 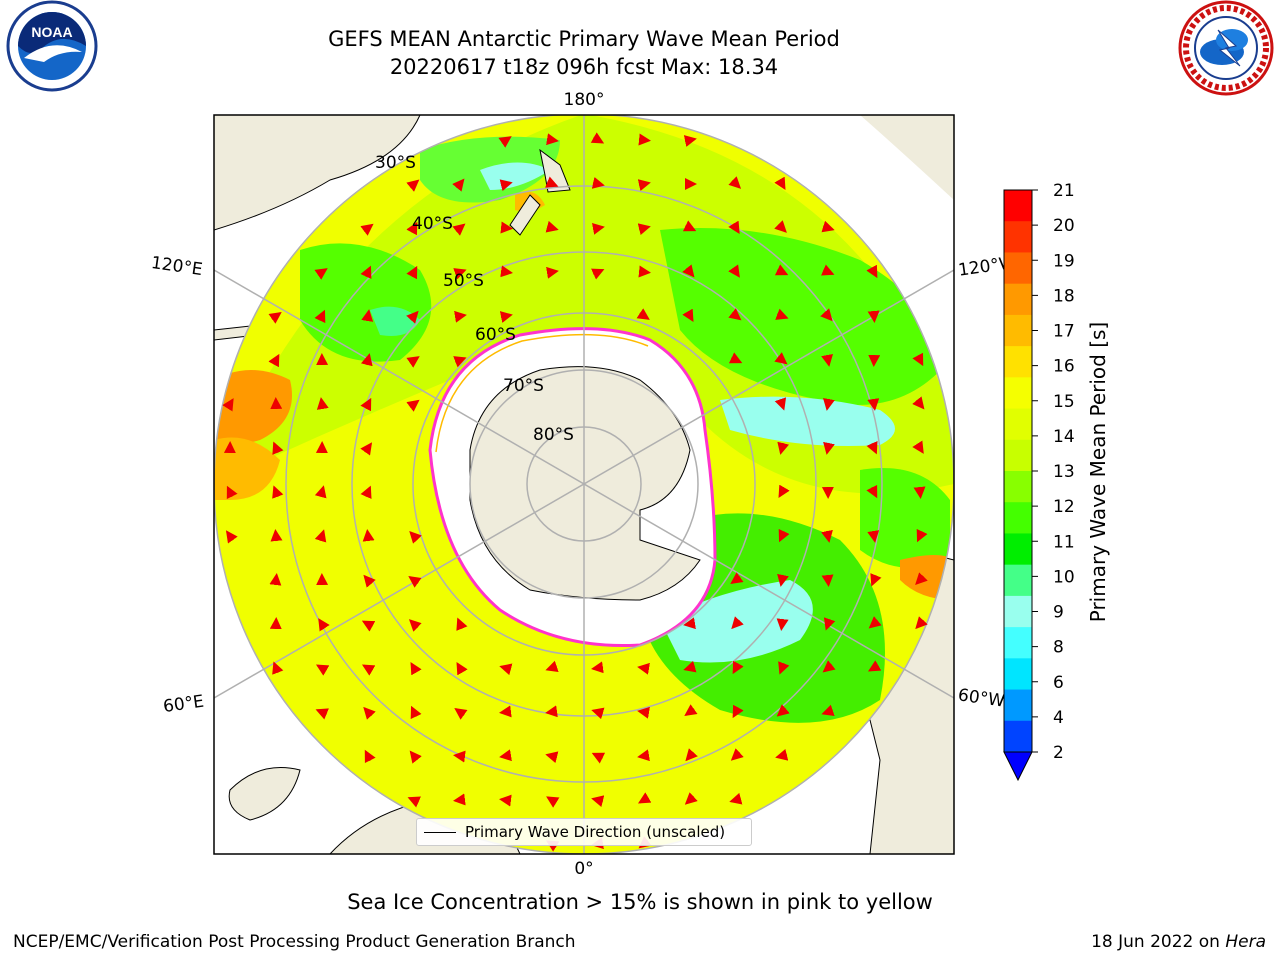 I want to click on lat-label-70: 70°S, so click(x=523, y=386).